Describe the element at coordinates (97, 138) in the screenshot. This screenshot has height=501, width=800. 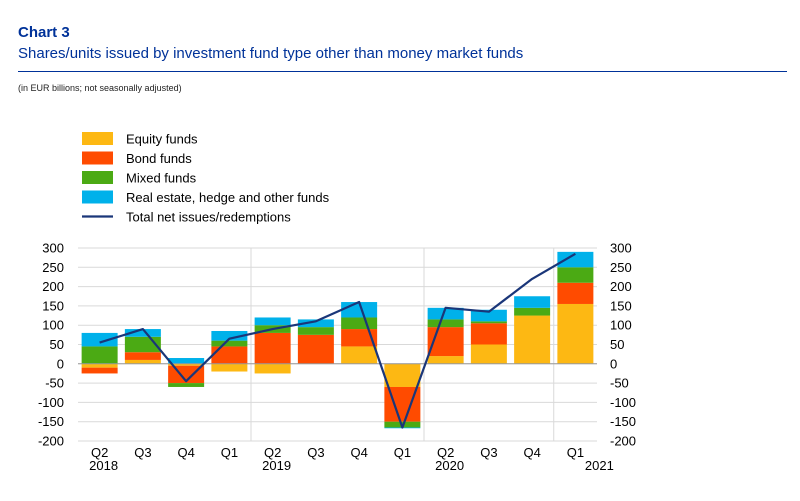
I see `legend-swatch-equity` at that location.